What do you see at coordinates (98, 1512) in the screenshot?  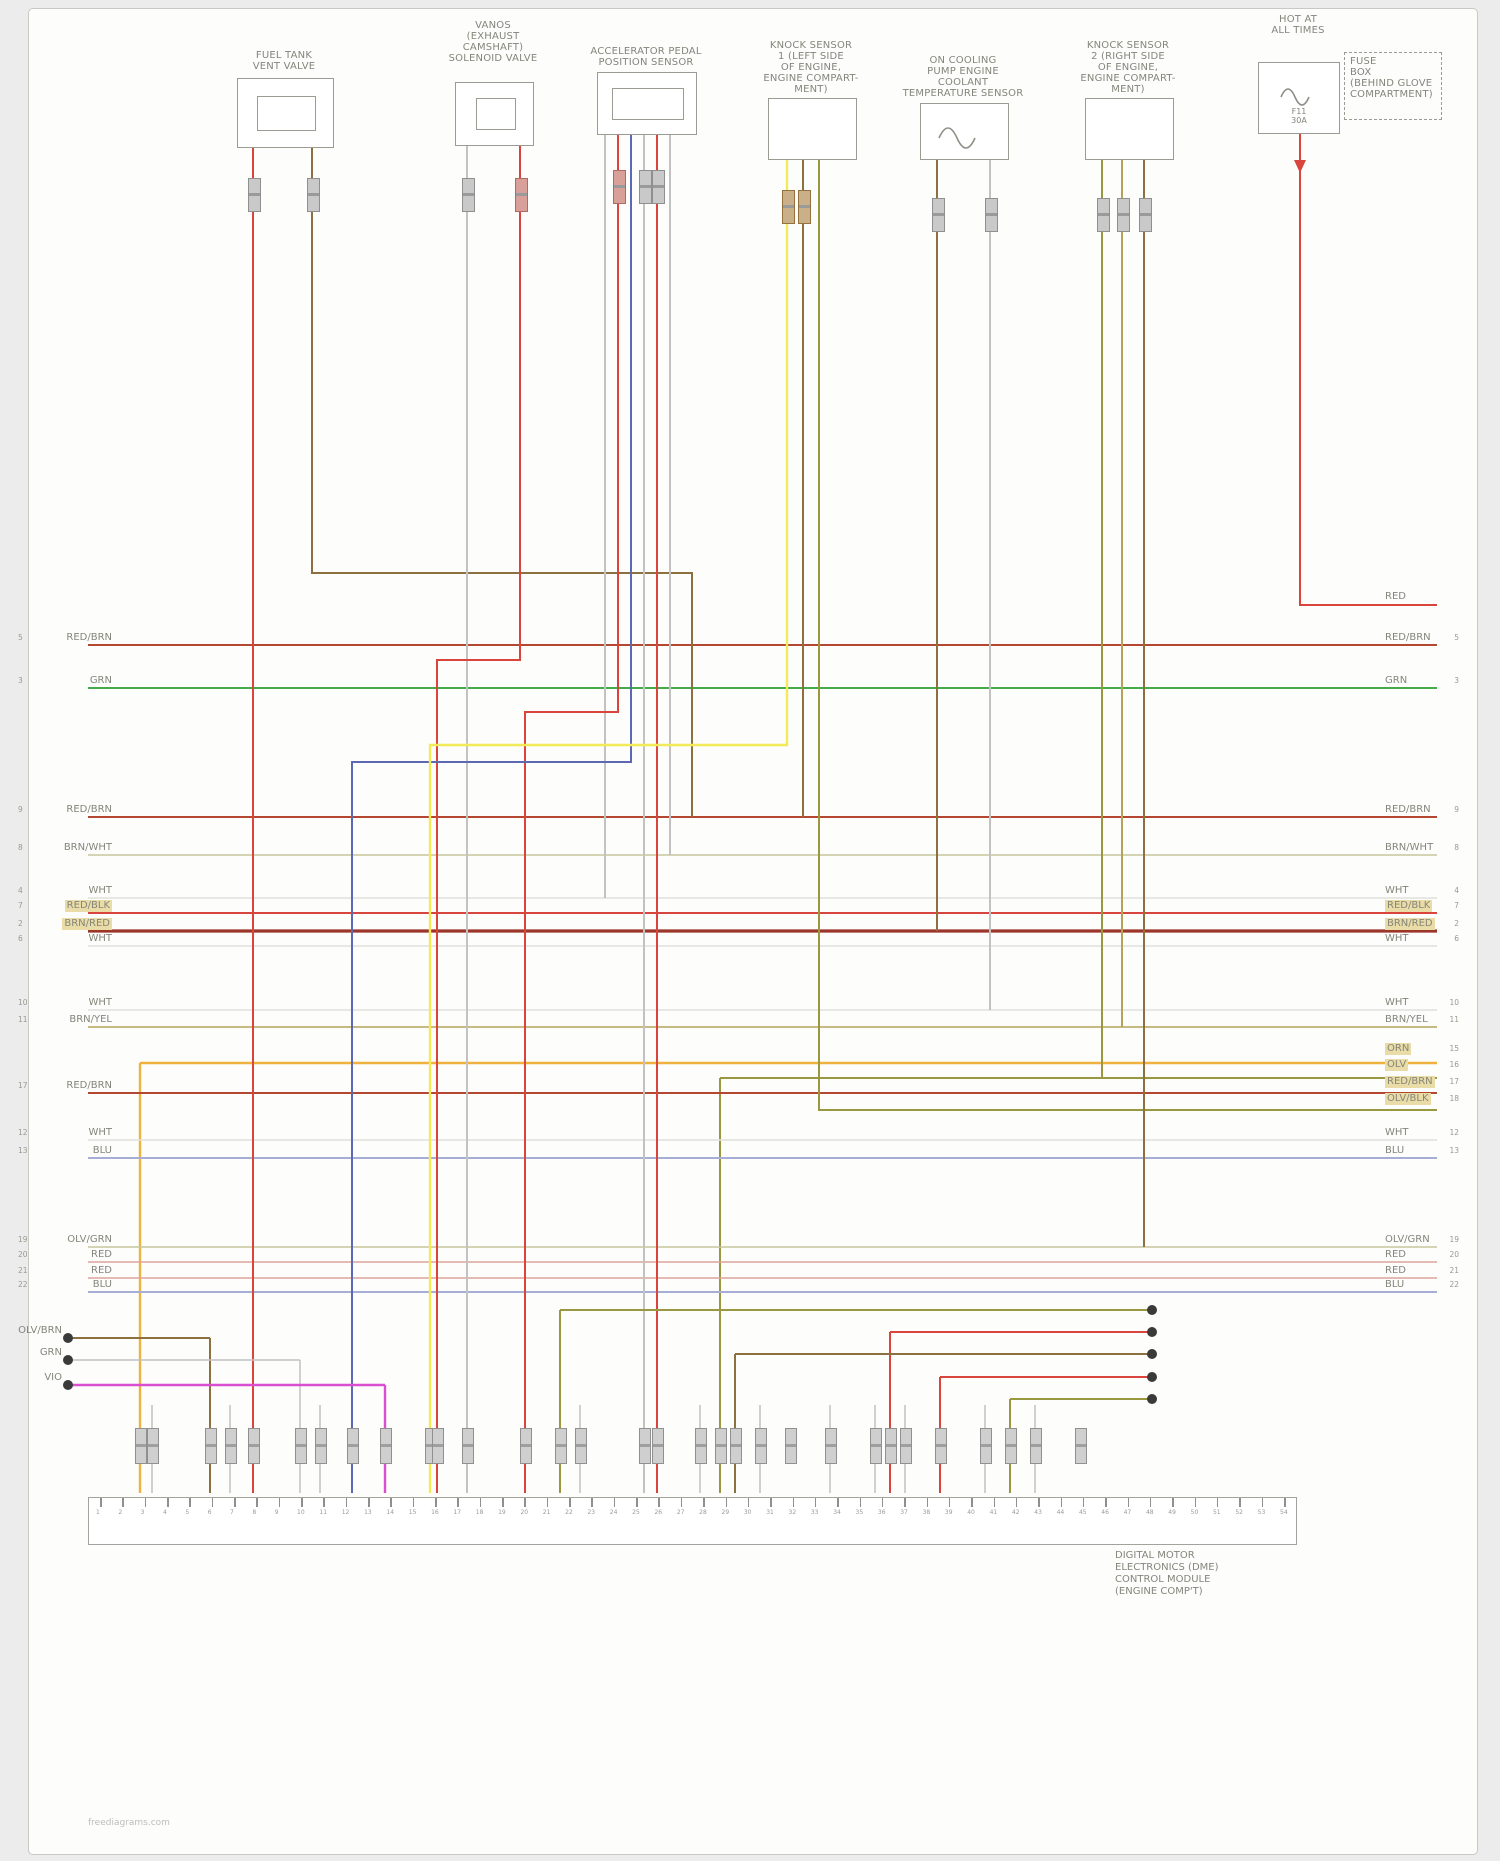 I see `ecm-pin-number: 1` at bounding box center [98, 1512].